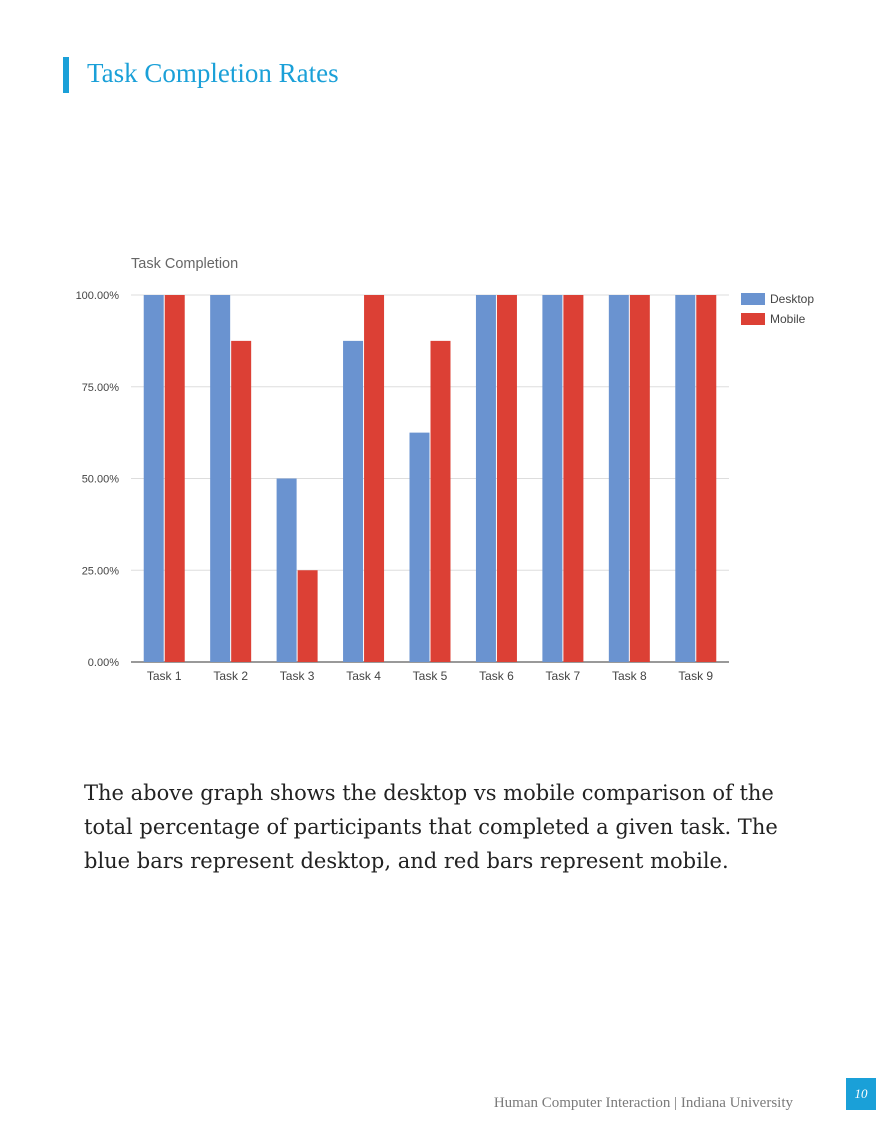 This screenshot has width=876, height=1133. What do you see at coordinates (792, 299) in the screenshot?
I see `legend-label-desktop: Desktop` at bounding box center [792, 299].